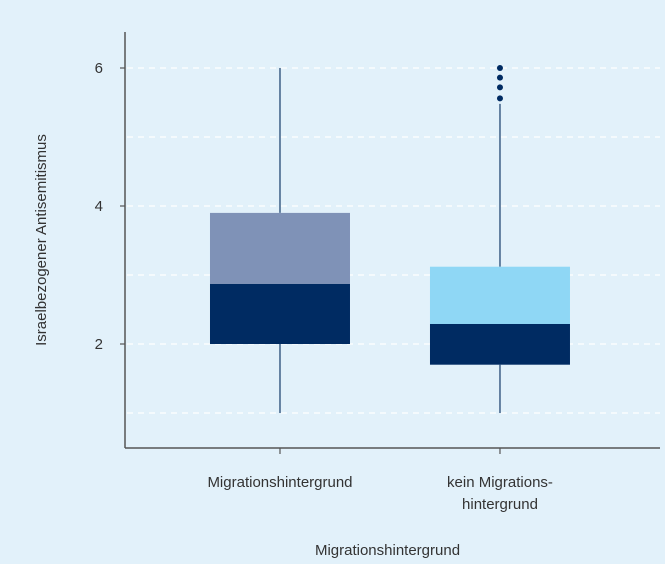 Image resolution: width=665 pixels, height=564 pixels. What do you see at coordinates (99, 68) in the screenshot?
I see `y-tick-label: 6` at bounding box center [99, 68].